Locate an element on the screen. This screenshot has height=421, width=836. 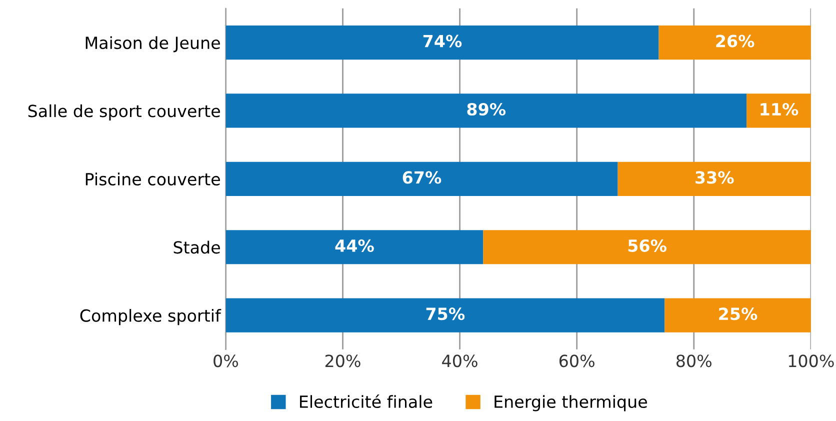
x-tick-label: 0% is located at coordinates (226, 361).